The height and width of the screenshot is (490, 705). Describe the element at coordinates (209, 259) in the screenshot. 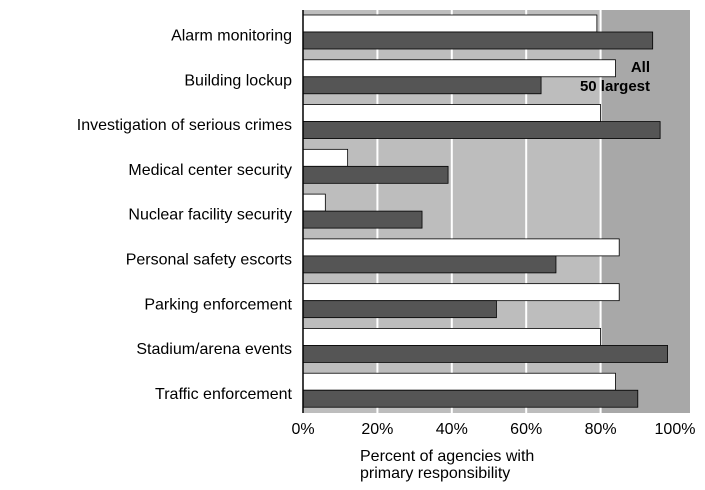

I see `y-tick-label: Personal safety escorts` at that location.